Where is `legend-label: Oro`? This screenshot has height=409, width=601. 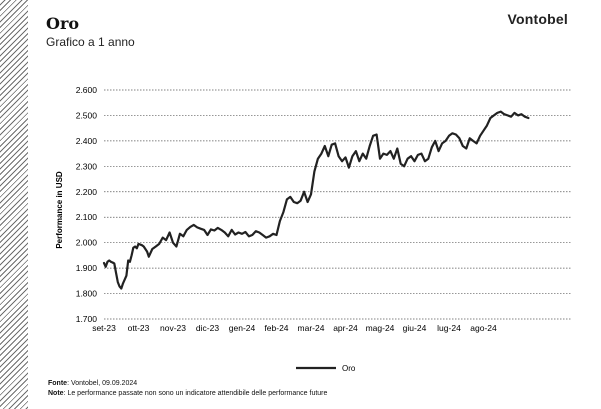
legend-label: Oro is located at coordinates (349, 368).